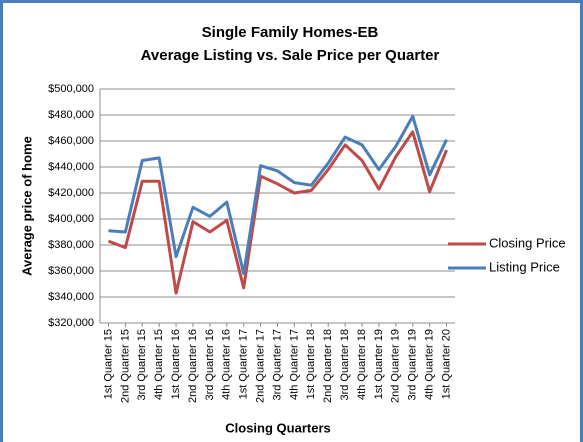 The width and height of the screenshot is (583, 442). Describe the element at coordinates (71, 89) in the screenshot. I see `y-tick-label: $500,000` at that location.